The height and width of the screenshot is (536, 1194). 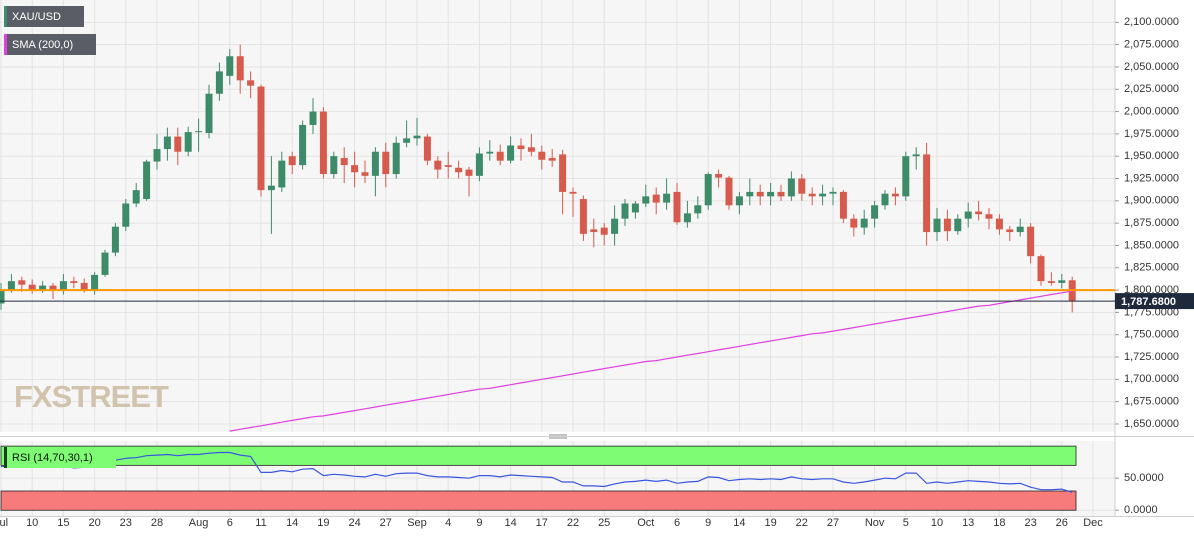 I want to click on x-tick-label: 17, so click(x=542, y=523).